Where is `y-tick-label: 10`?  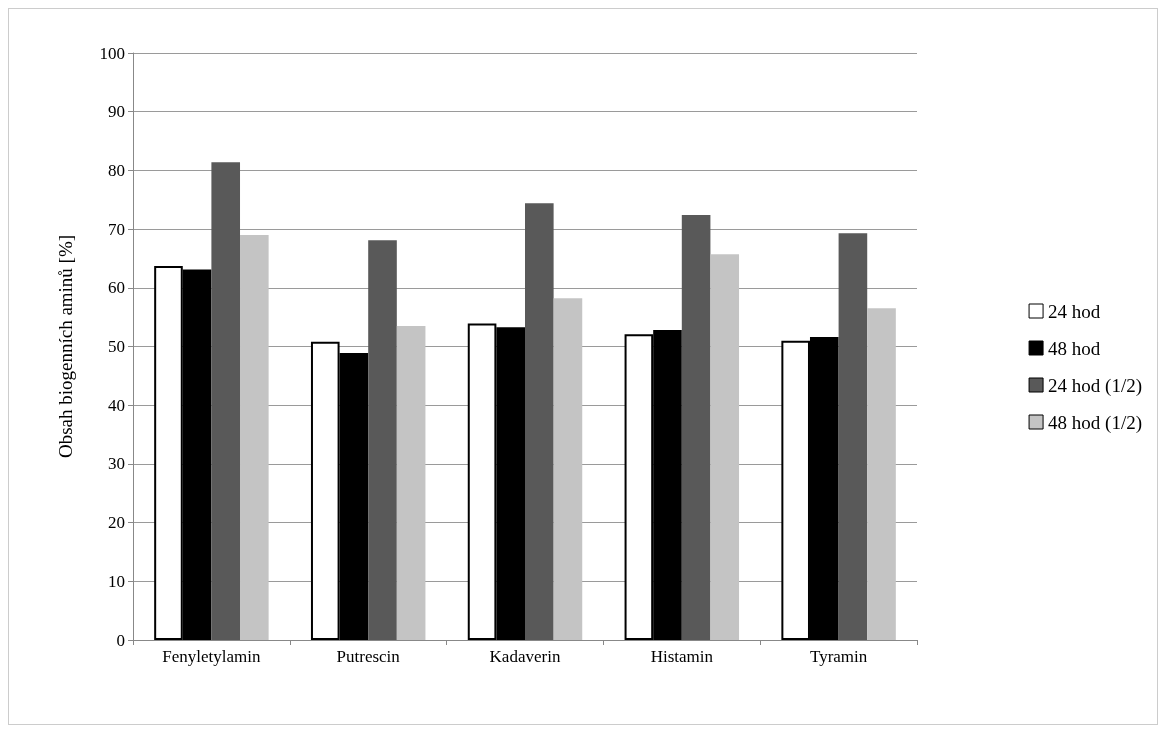
y-tick-label: 10 is located at coordinates (116, 581).